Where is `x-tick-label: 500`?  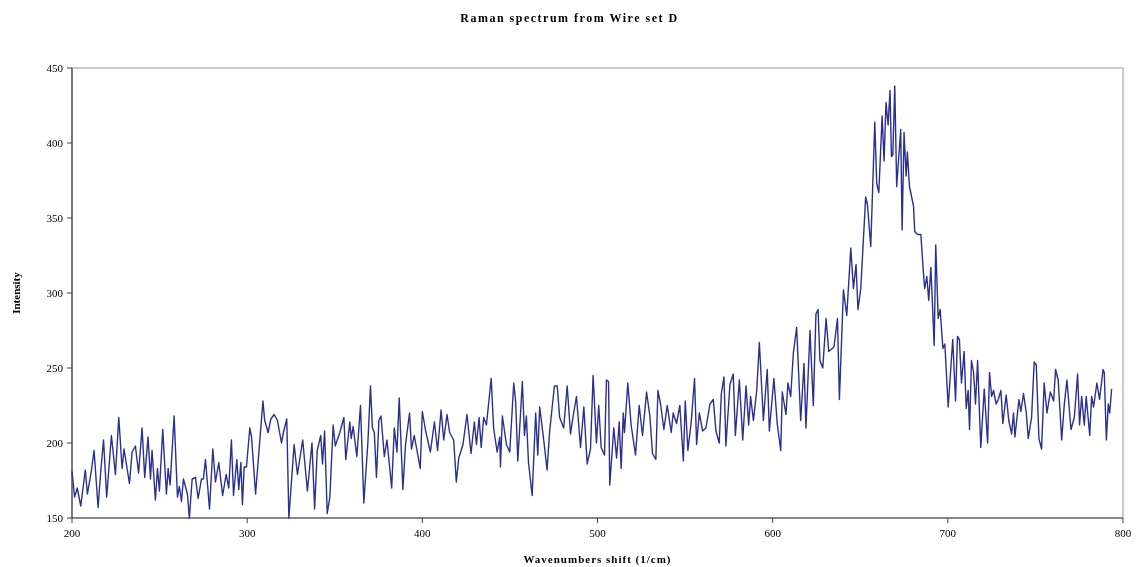
x-tick-label: 500 is located at coordinates (598, 533).